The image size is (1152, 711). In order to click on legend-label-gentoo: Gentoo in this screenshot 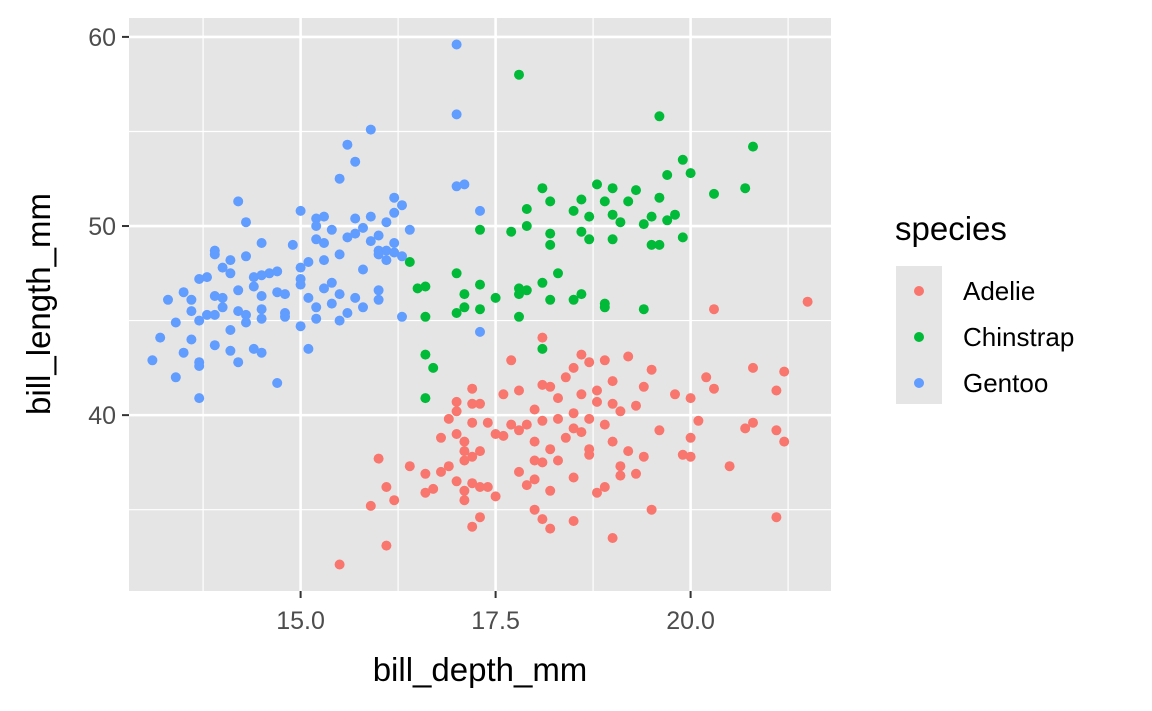, I will do `click(1005, 383)`.